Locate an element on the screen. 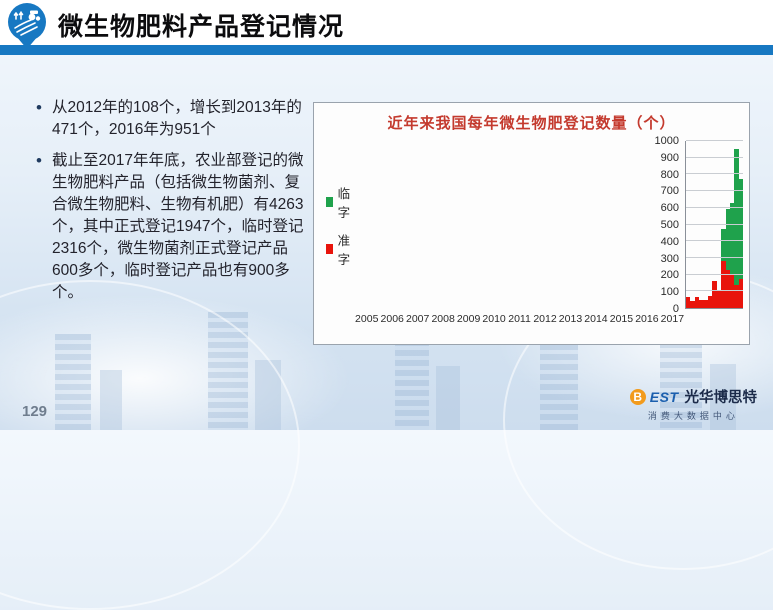 The width and height of the screenshot is (773, 610). y-axis-tick-label: 1000 is located at coordinates (666, 141).